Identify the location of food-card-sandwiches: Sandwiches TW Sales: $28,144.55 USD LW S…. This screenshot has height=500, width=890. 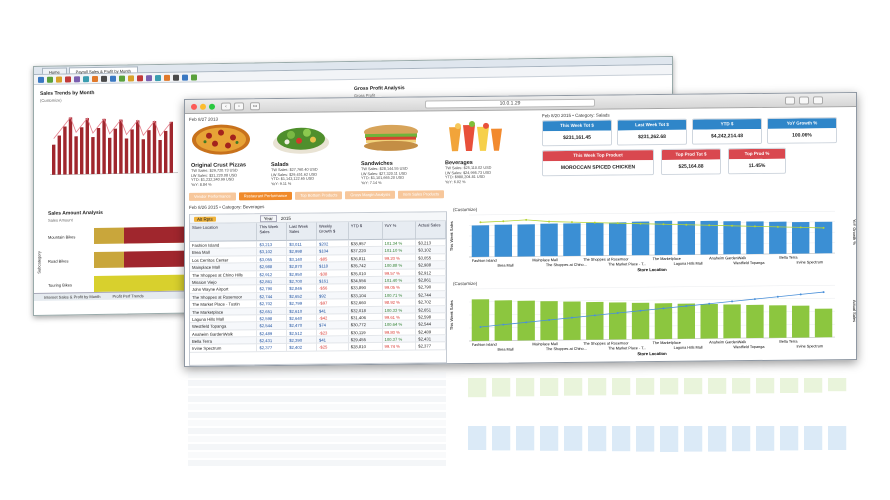
(396, 153).